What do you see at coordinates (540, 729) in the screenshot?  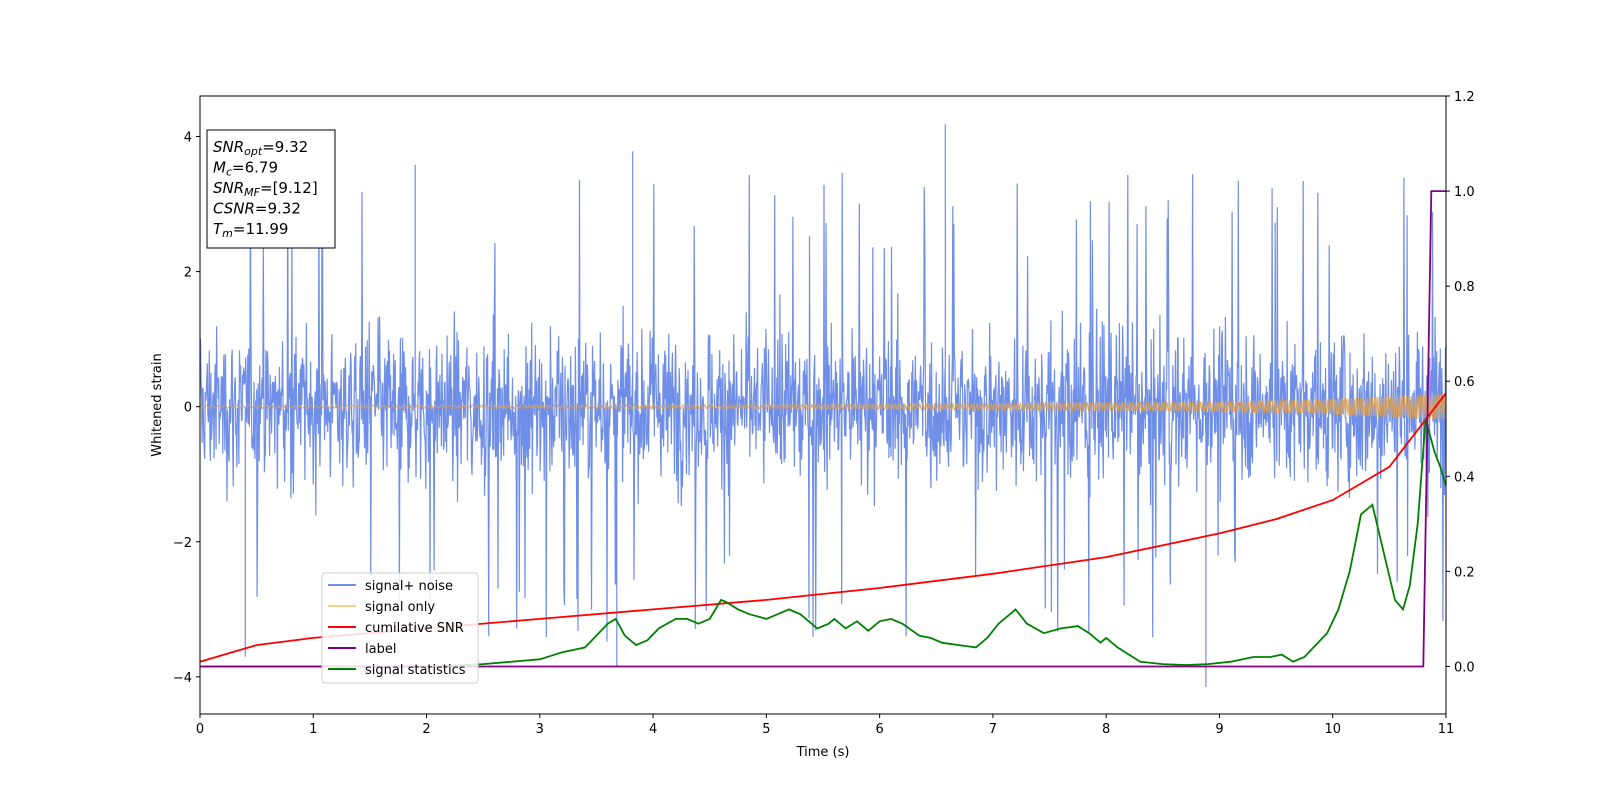 I see `x-tick-label: 3` at bounding box center [540, 729].